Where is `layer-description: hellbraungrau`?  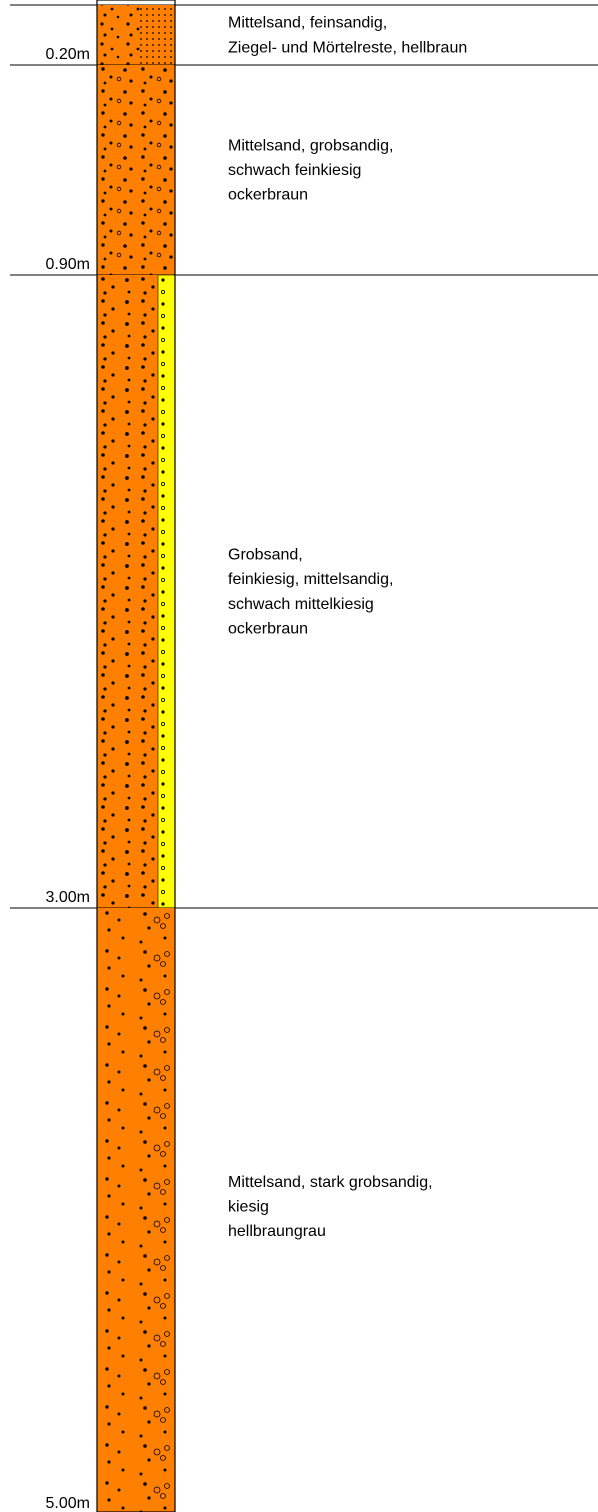
layer-description: hellbraungrau is located at coordinates (277, 1231).